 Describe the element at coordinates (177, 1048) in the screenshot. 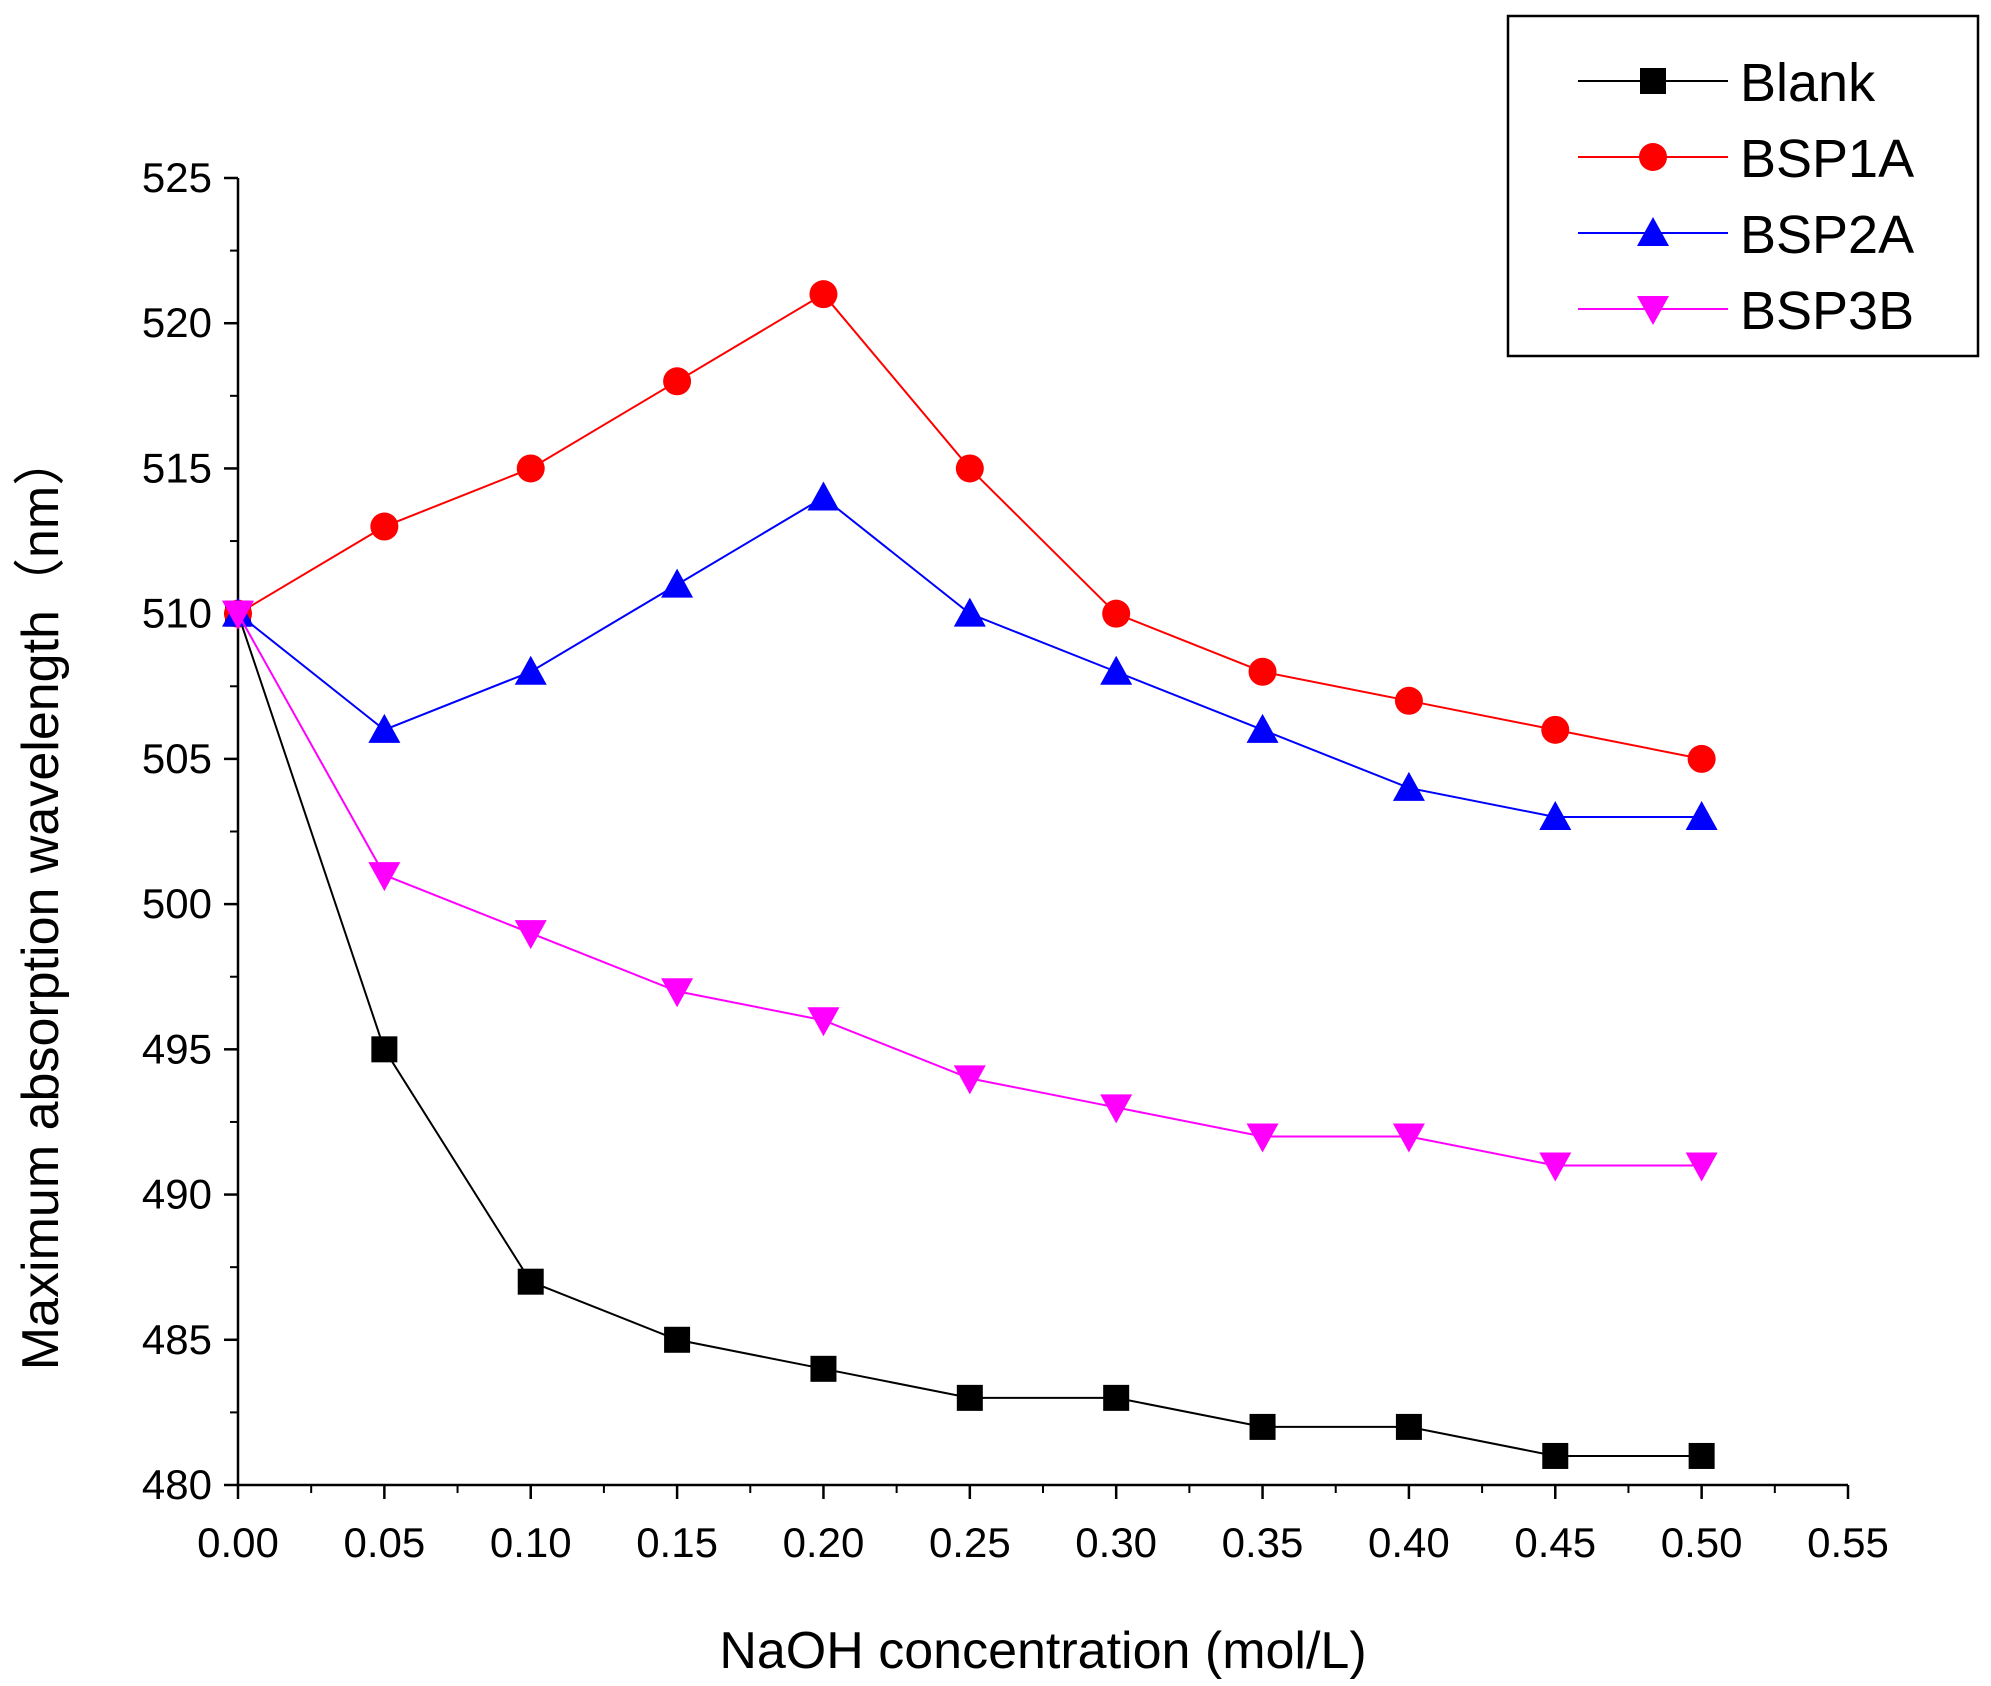

I see `y-tick-label: 495` at that location.